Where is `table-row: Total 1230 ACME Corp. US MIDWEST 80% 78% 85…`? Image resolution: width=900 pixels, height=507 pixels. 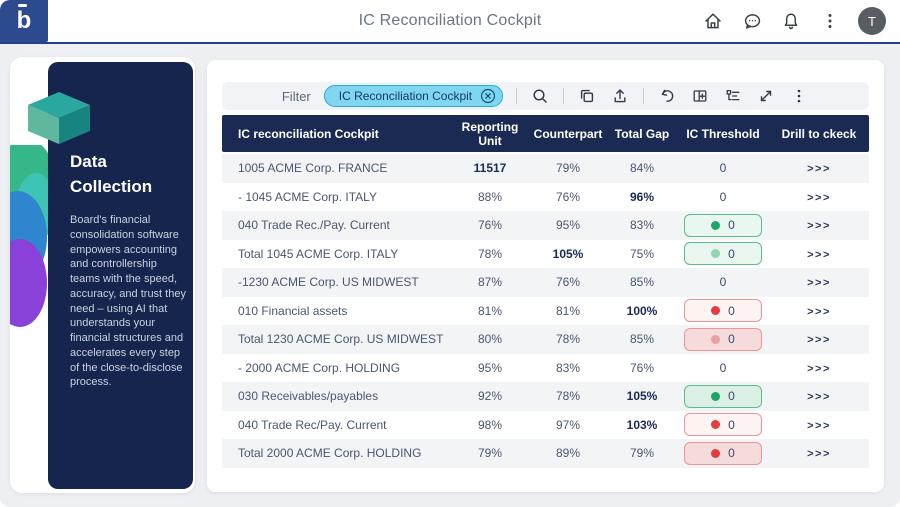
table-row: Total 1230 ACME Corp. US MIDWEST 80% 78% 85… is located at coordinates (545, 339).